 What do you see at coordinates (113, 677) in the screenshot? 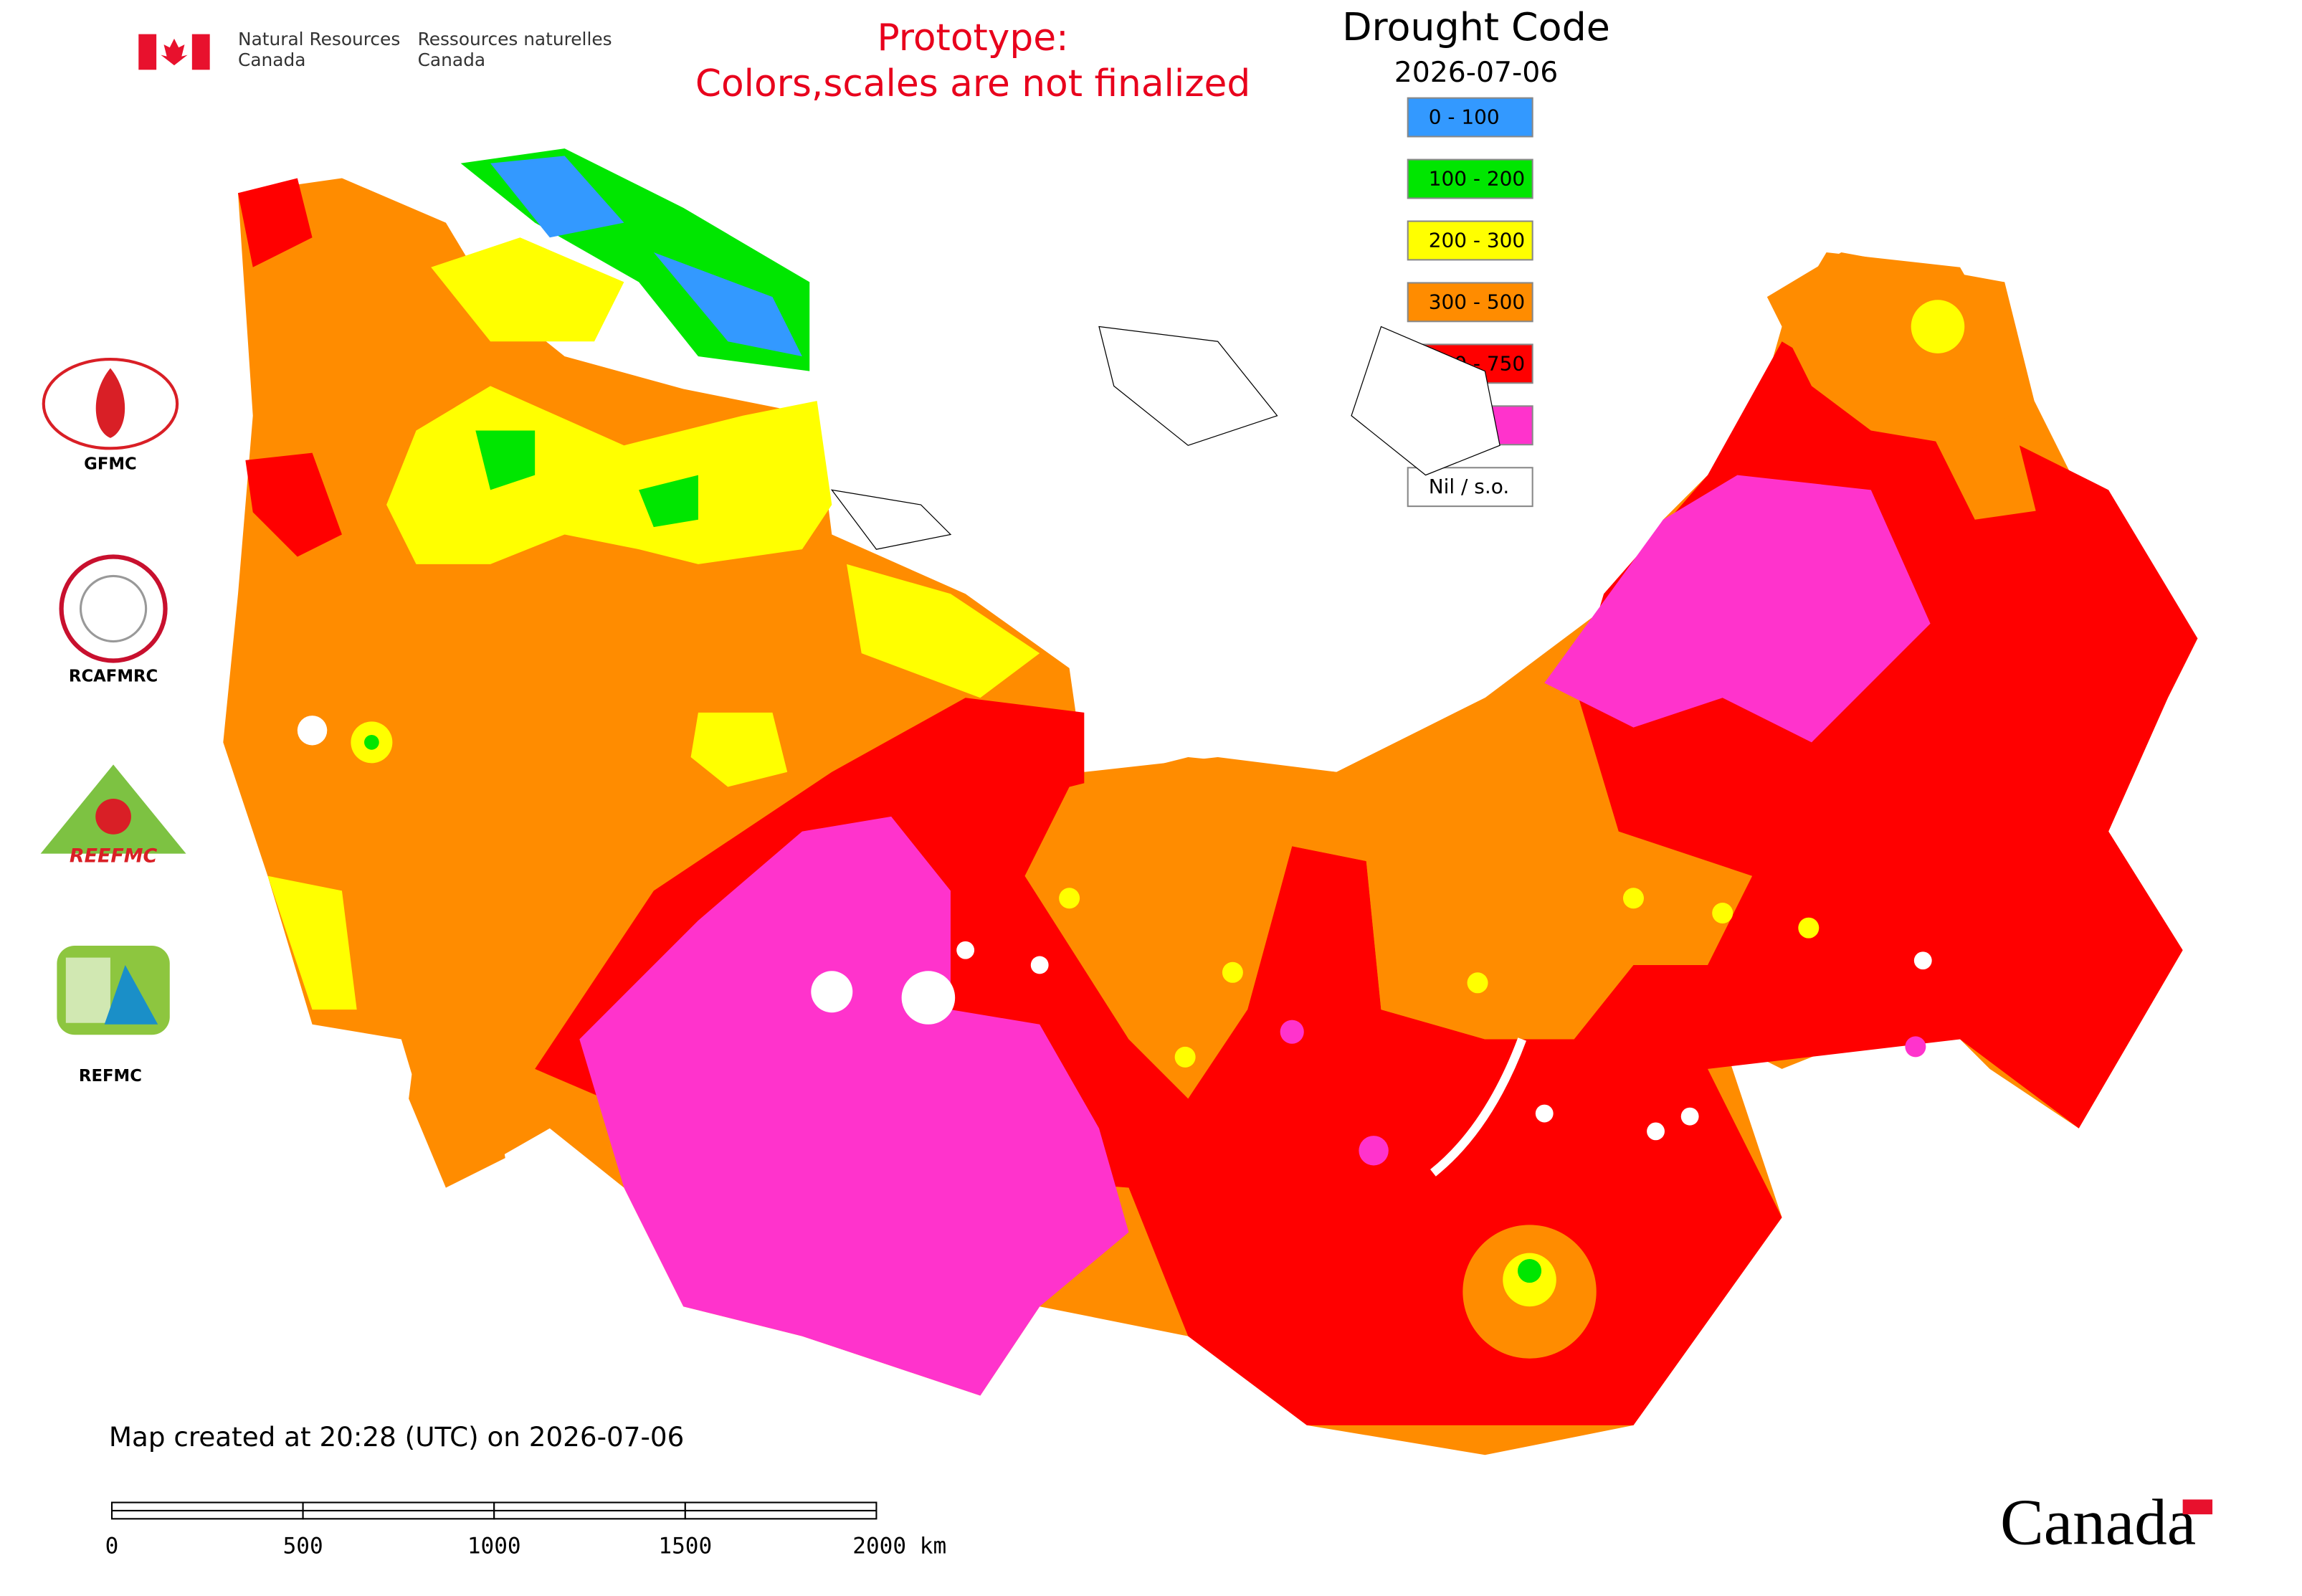
I see `logo-label: RCAFMRC` at bounding box center [113, 677].